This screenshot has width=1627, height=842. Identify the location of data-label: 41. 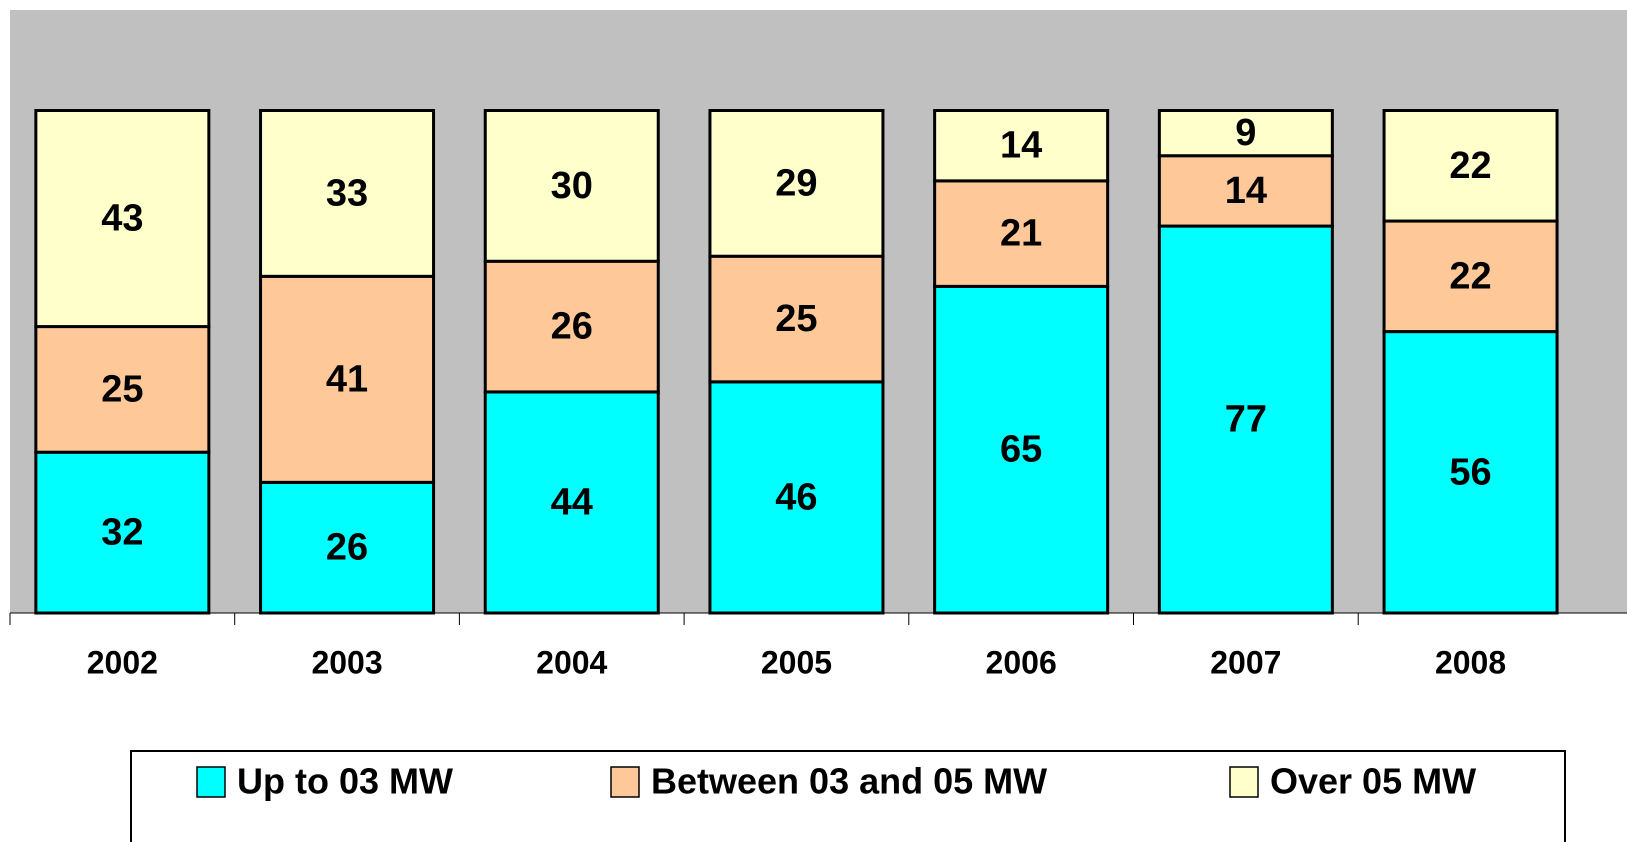
(347, 379).